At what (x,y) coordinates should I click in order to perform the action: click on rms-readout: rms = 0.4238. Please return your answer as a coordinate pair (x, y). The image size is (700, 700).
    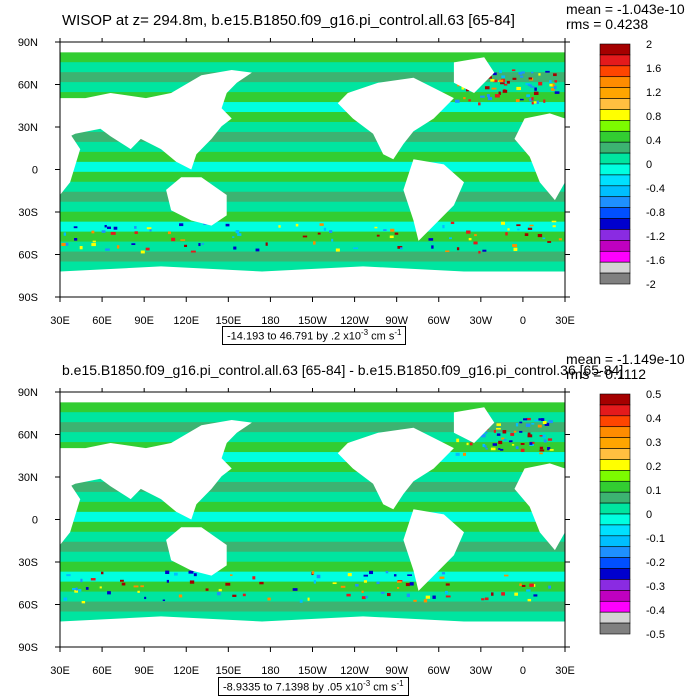
    Looking at the image, I should click on (607, 24).